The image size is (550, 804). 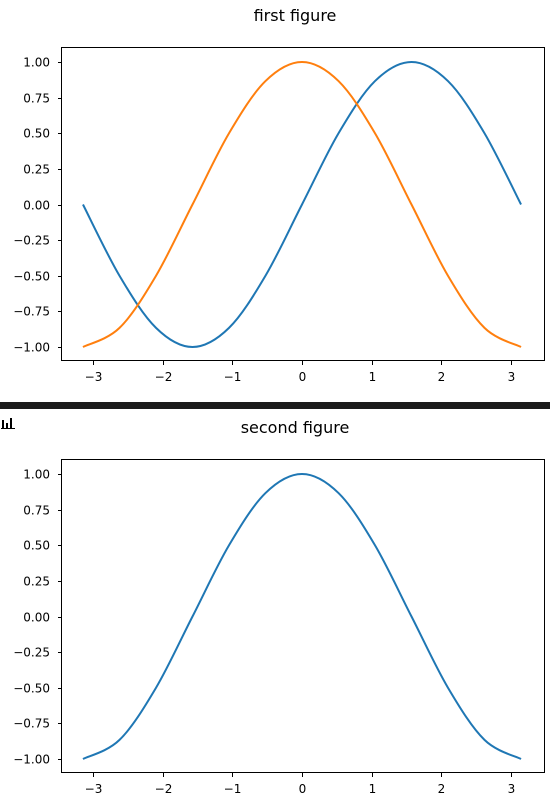 What do you see at coordinates (8, 423) in the screenshot?
I see `bar-chart-icon` at bounding box center [8, 423].